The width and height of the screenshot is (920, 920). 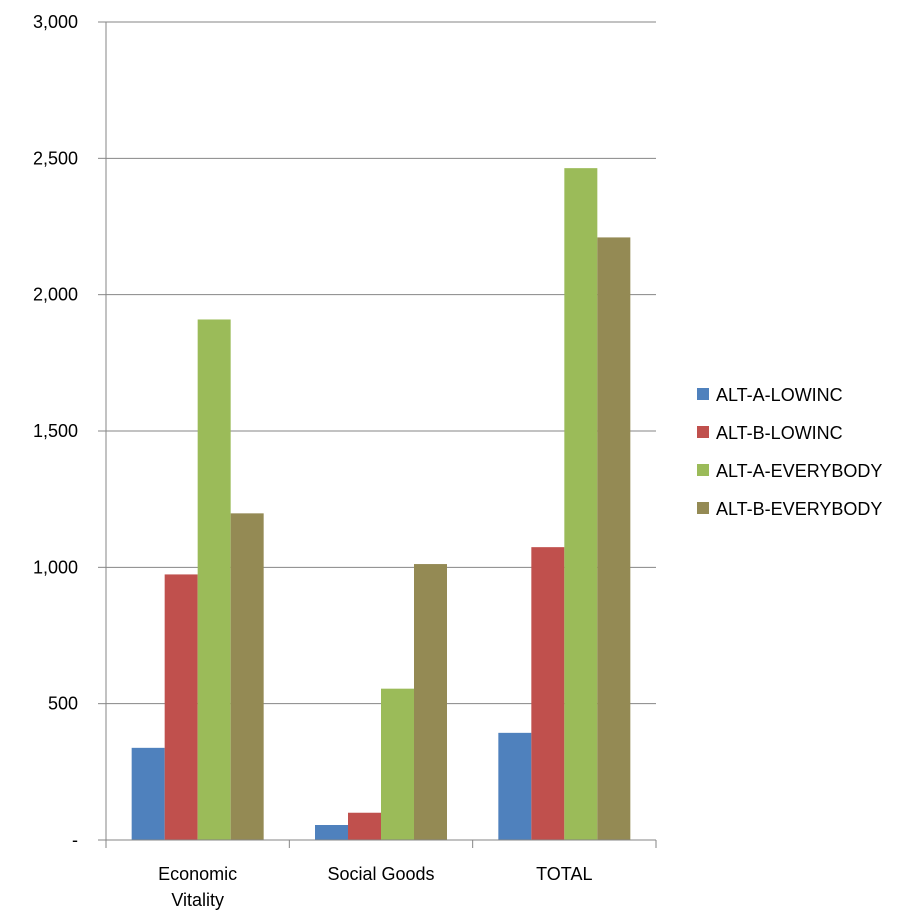 I want to click on x-axis-tick-labels: Economic Vitality Social Goods TOTAL, so click(x=375, y=887).